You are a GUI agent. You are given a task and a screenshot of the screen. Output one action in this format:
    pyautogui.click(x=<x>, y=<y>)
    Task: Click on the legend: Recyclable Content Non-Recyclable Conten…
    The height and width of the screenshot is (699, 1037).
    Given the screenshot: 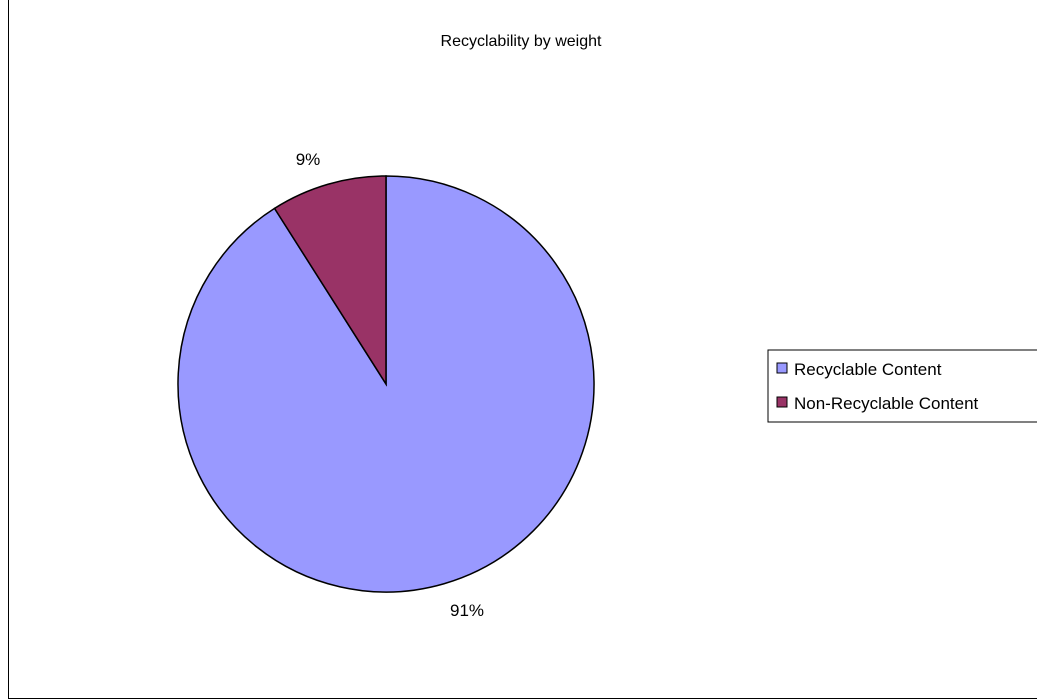 What is the action you would take?
    pyautogui.click(x=902, y=386)
    